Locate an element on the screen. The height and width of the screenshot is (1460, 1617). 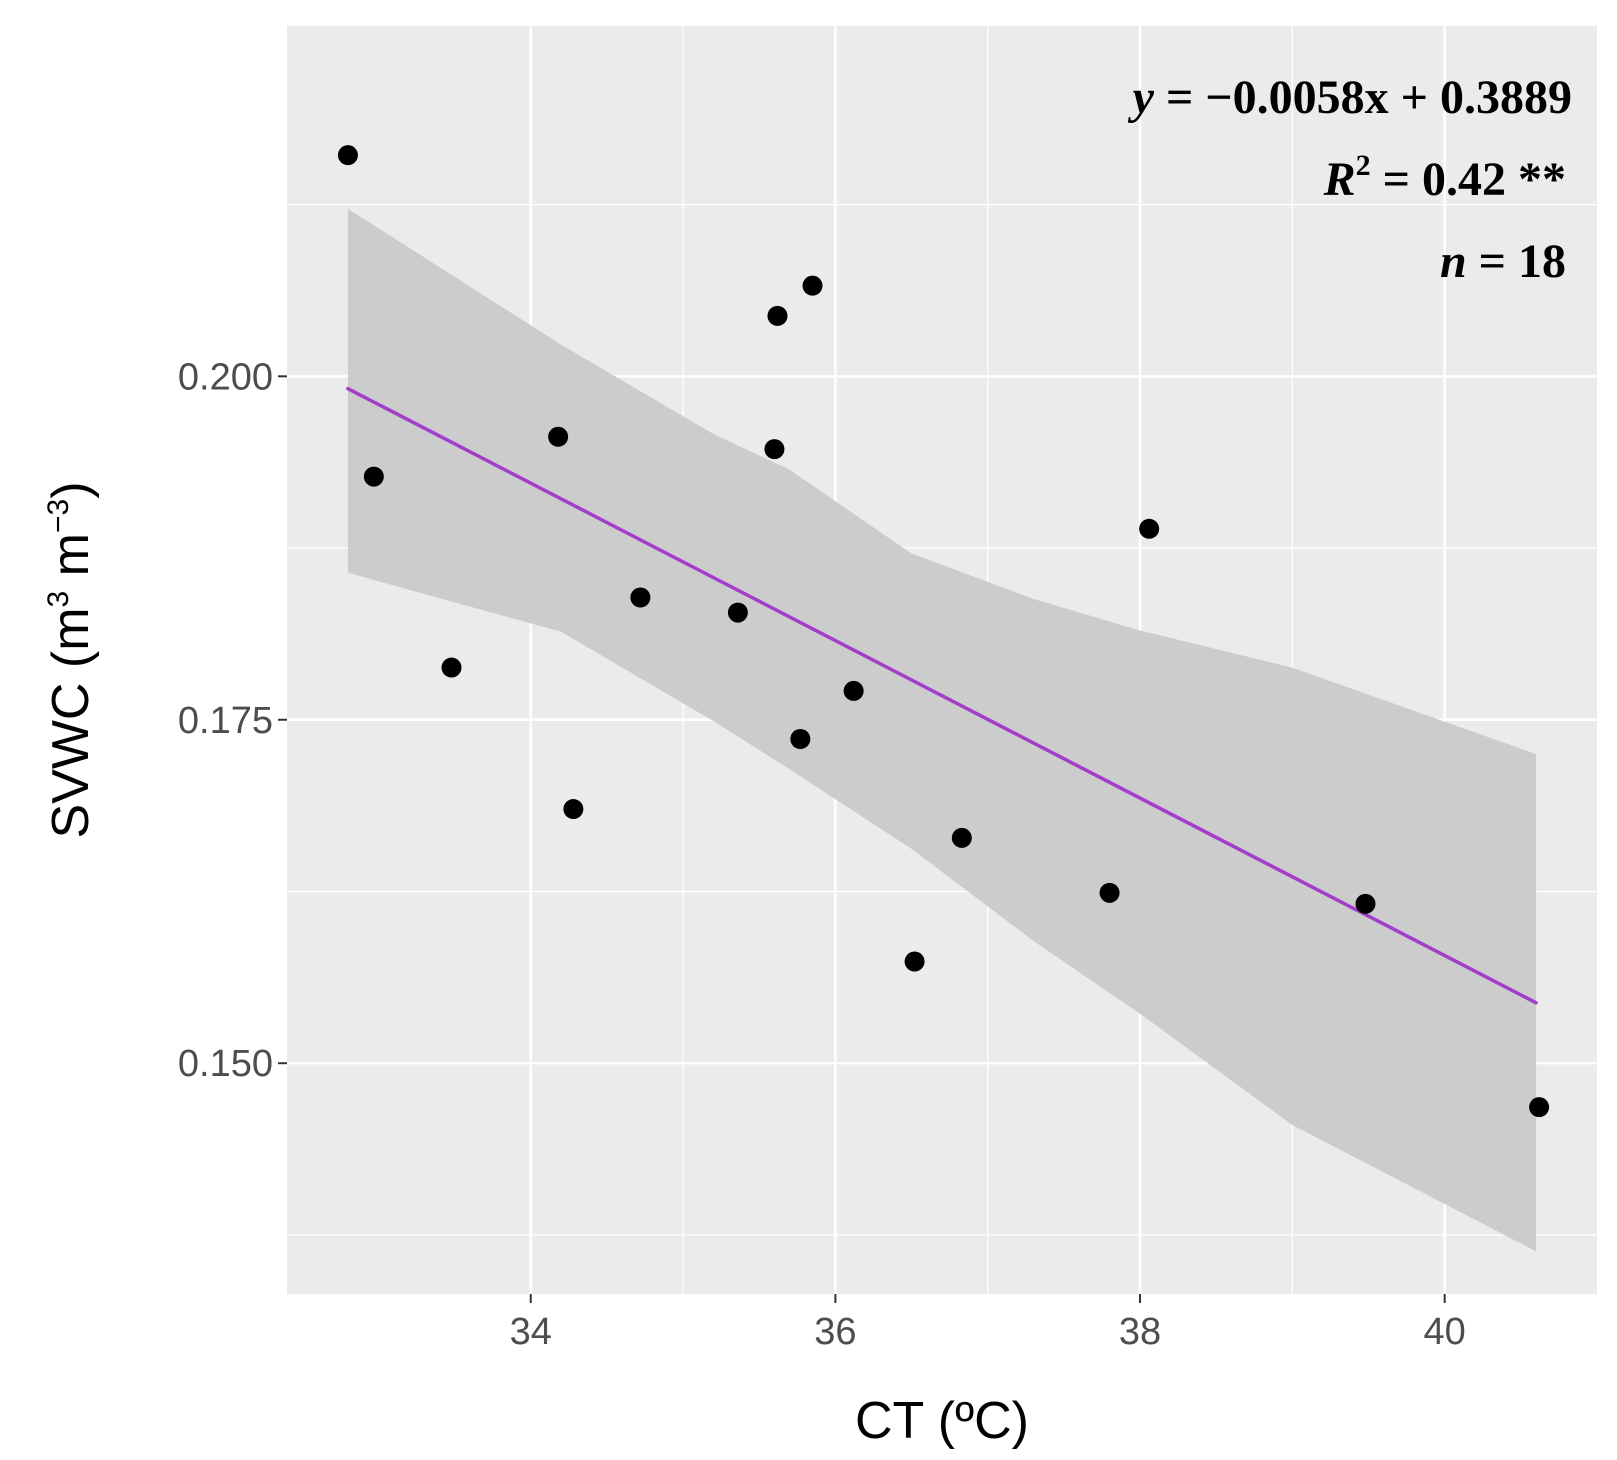
x-tick-label: 38 is located at coordinates (1140, 1332).